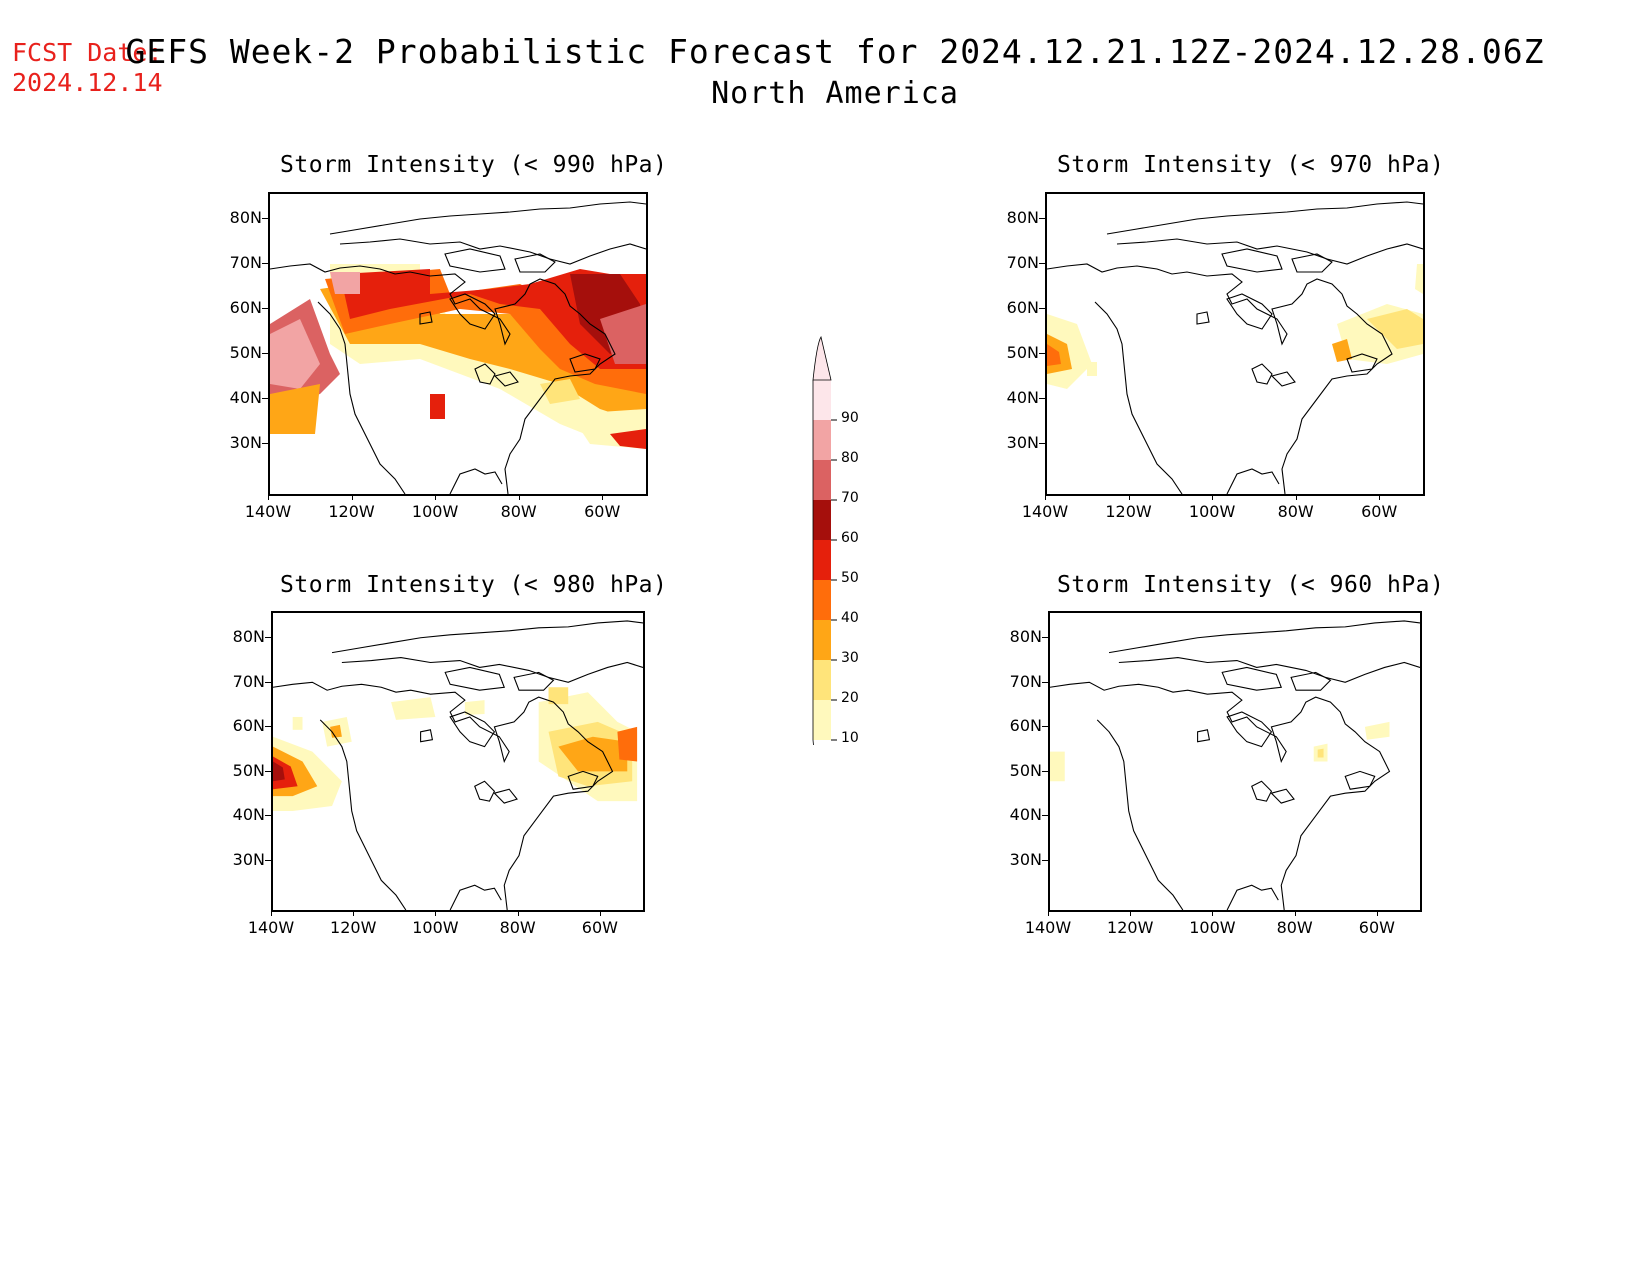  What do you see at coordinates (474, 165) in the screenshot?
I see `panel-title: Storm Intensity (< 990 hPa)` at bounding box center [474, 165].